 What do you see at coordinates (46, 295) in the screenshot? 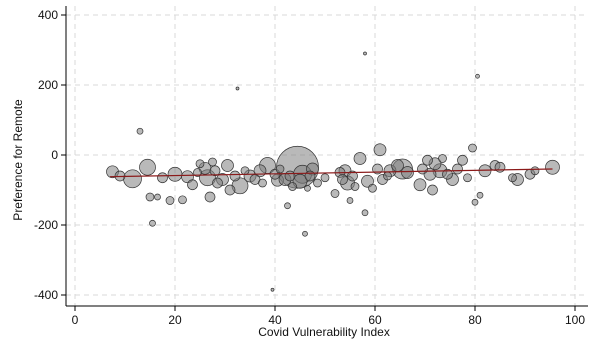
I see `y-tick-label: -400` at bounding box center [46, 295].